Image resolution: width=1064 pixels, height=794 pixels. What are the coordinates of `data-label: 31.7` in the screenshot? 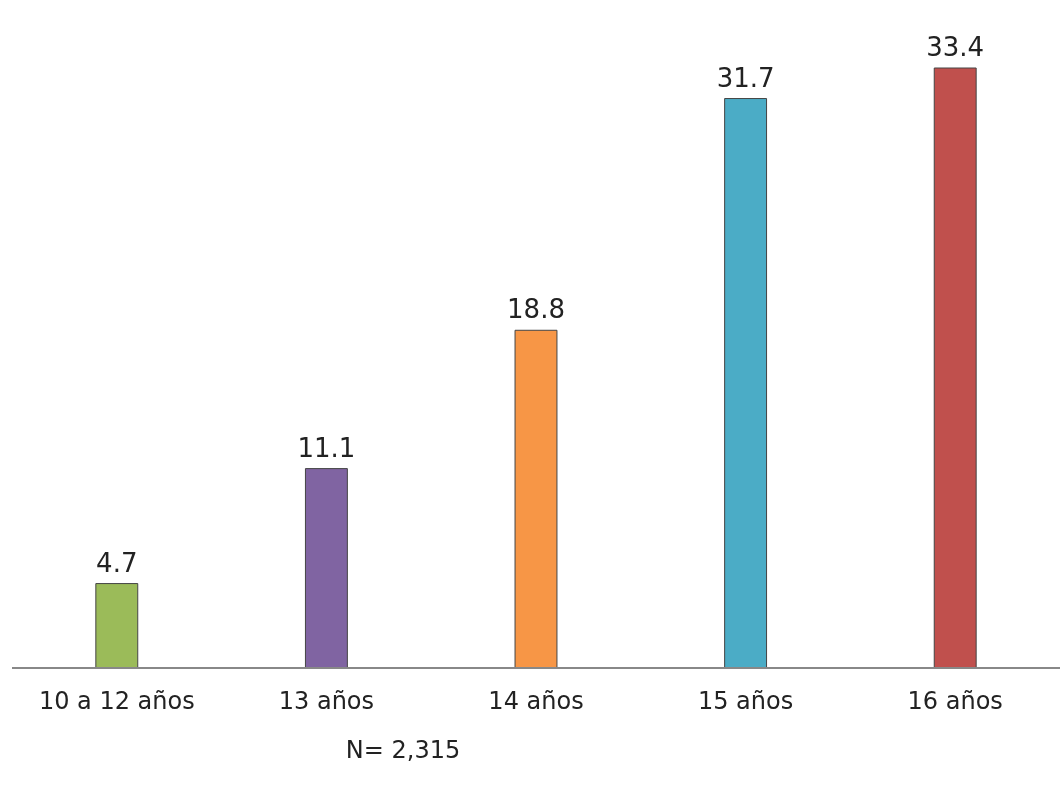 It's located at (745, 77).